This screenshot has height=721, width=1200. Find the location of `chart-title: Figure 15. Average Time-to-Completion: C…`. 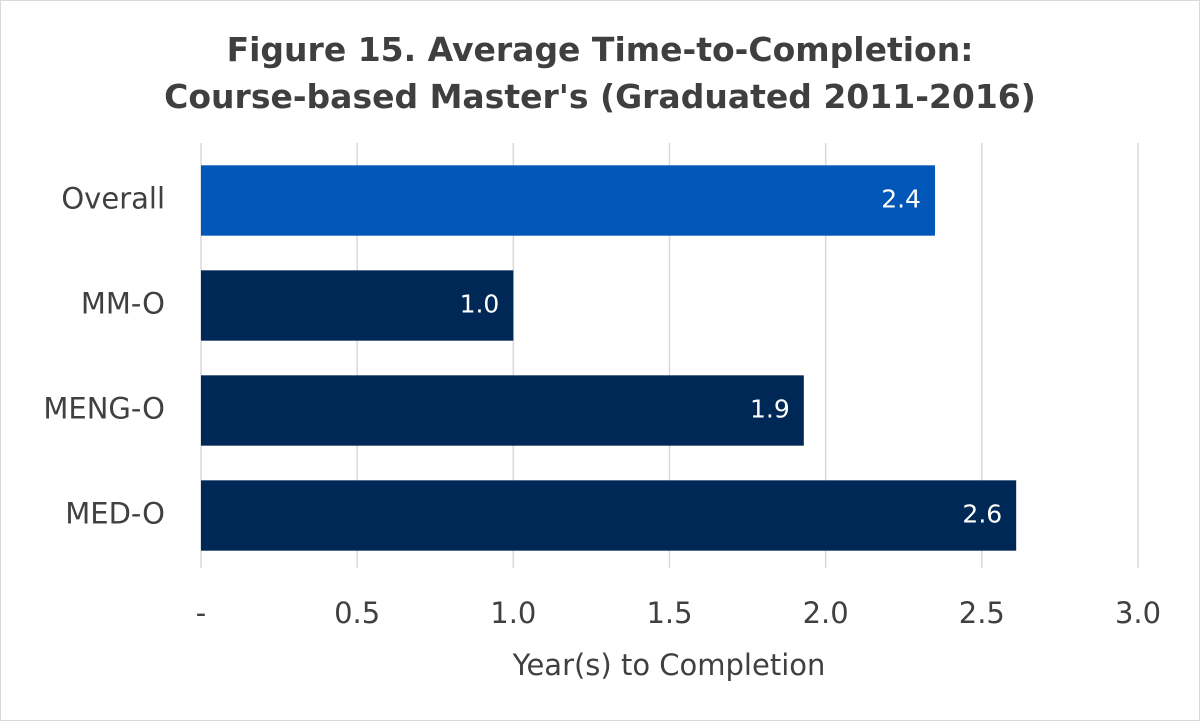

chart-title: Figure 15. Average Time-to-Completion: C… is located at coordinates (600, 73).